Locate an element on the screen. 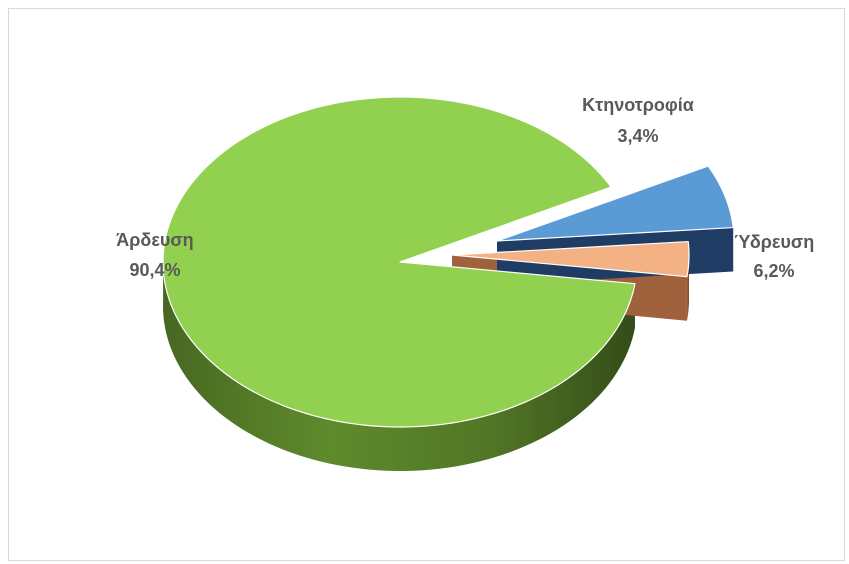  slice-label-1: Κτηνοτροφία 3,4% is located at coordinates (638, 120).